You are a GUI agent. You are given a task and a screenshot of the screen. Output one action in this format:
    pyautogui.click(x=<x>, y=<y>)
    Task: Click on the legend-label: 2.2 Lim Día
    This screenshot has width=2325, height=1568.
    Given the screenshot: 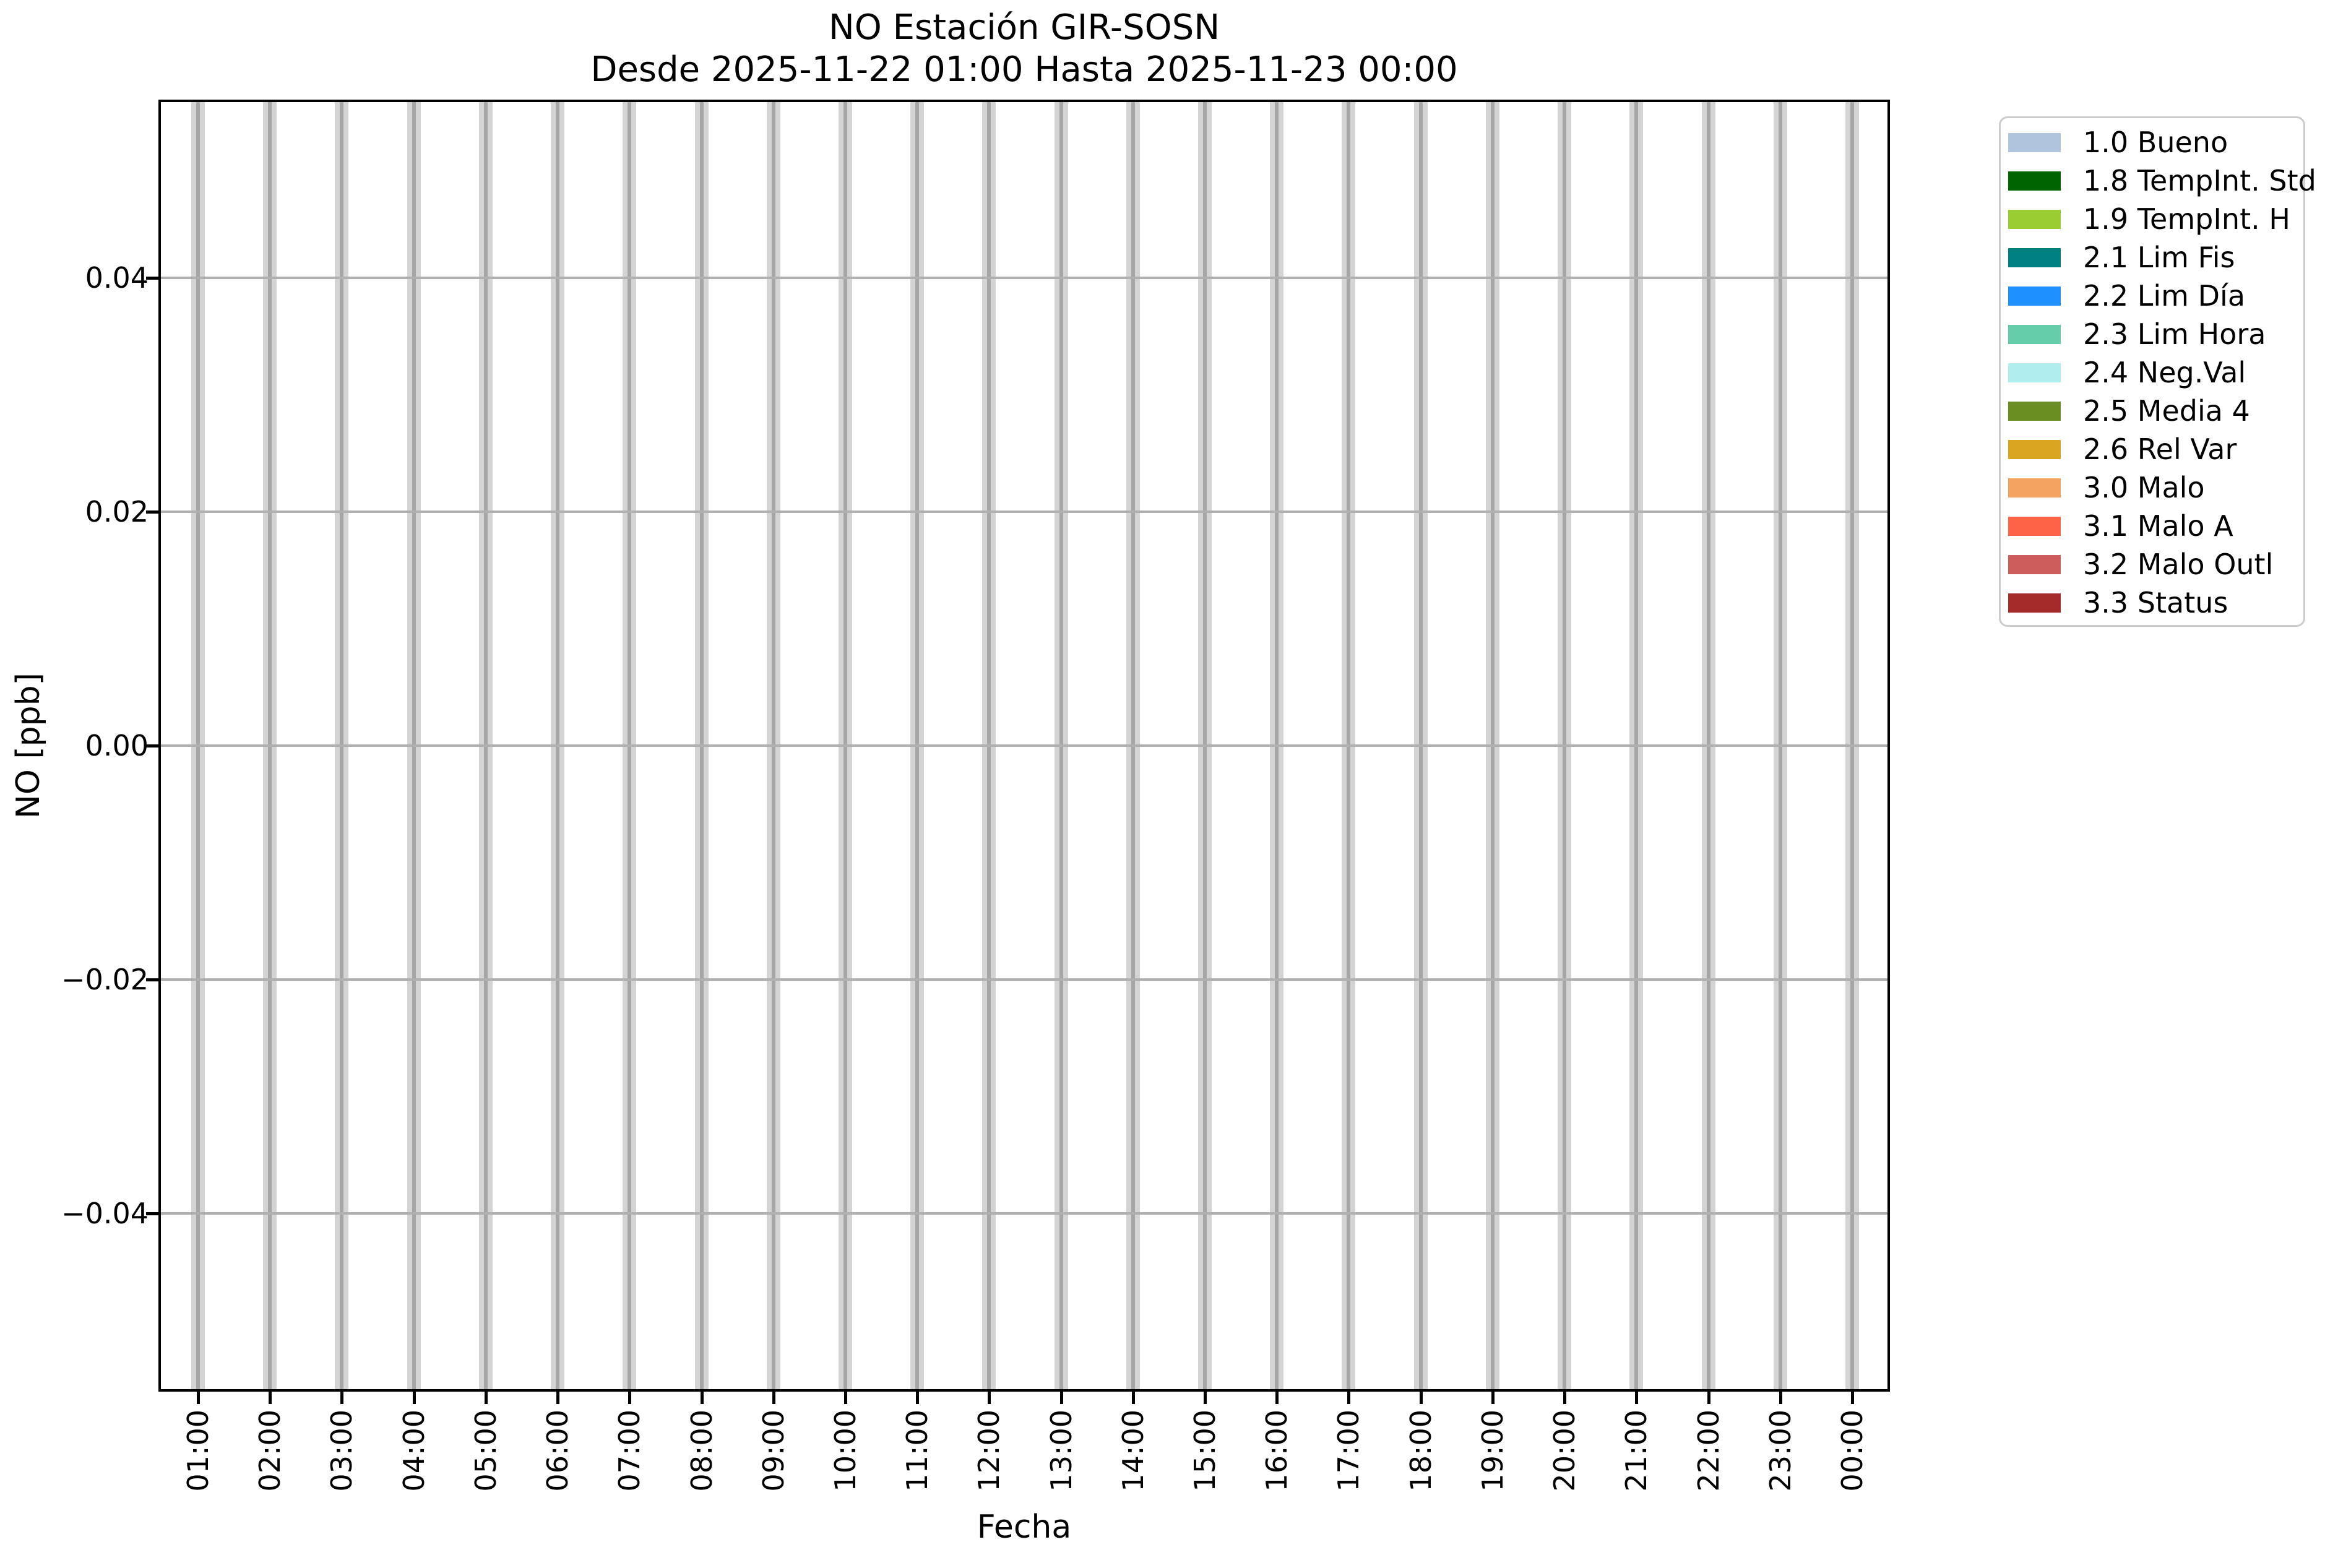 What is the action you would take?
    pyautogui.click(x=2164, y=295)
    